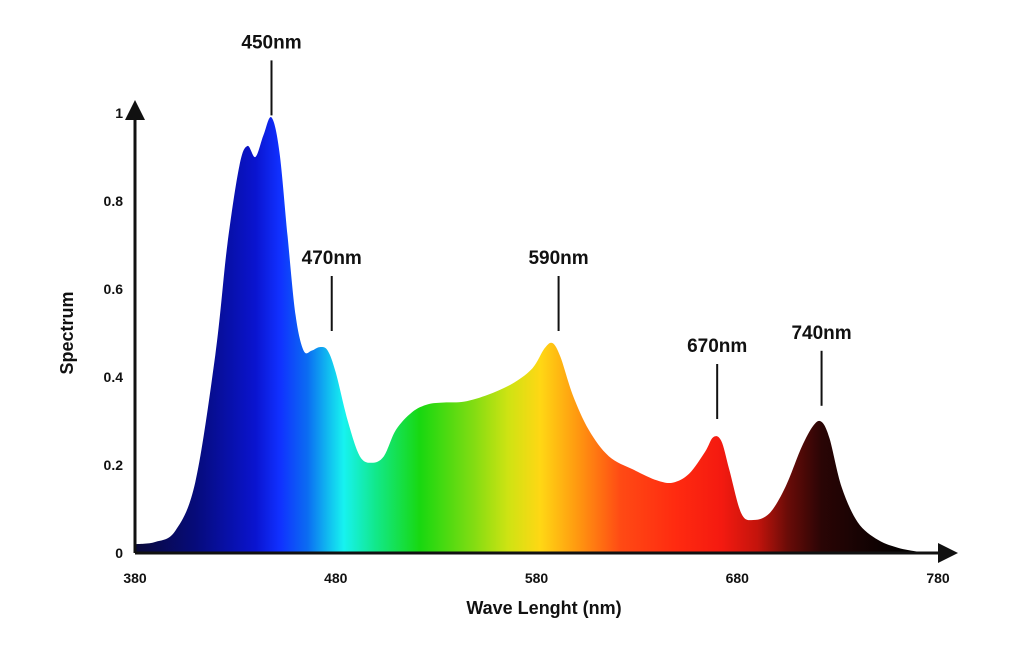 This screenshot has width=1024, height=649. Describe the element at coordinates (114, 465) in the screenshot. I see `y-tick-label: 0.2` at that location.